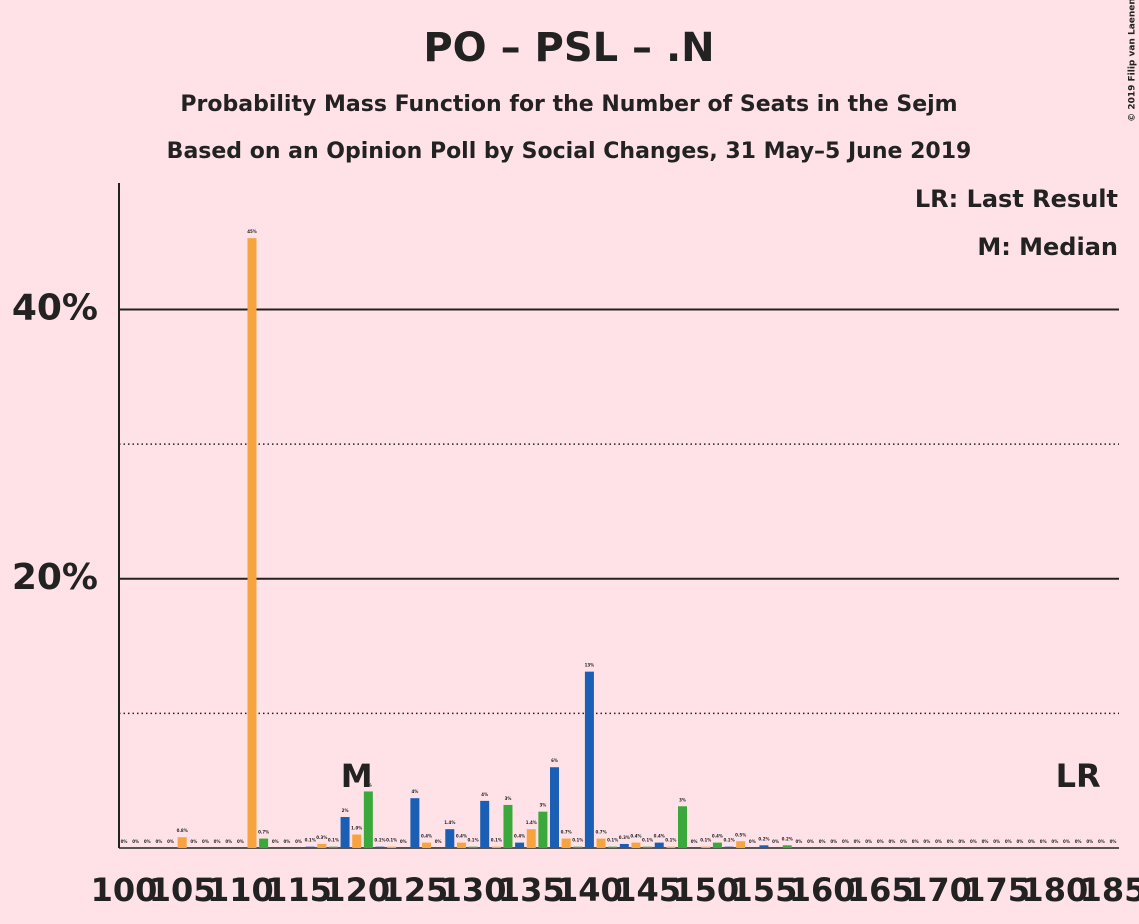  Describe the element at coordinates (764, 890) in the screenshot. I see `x-tick-label: 155` at that location.